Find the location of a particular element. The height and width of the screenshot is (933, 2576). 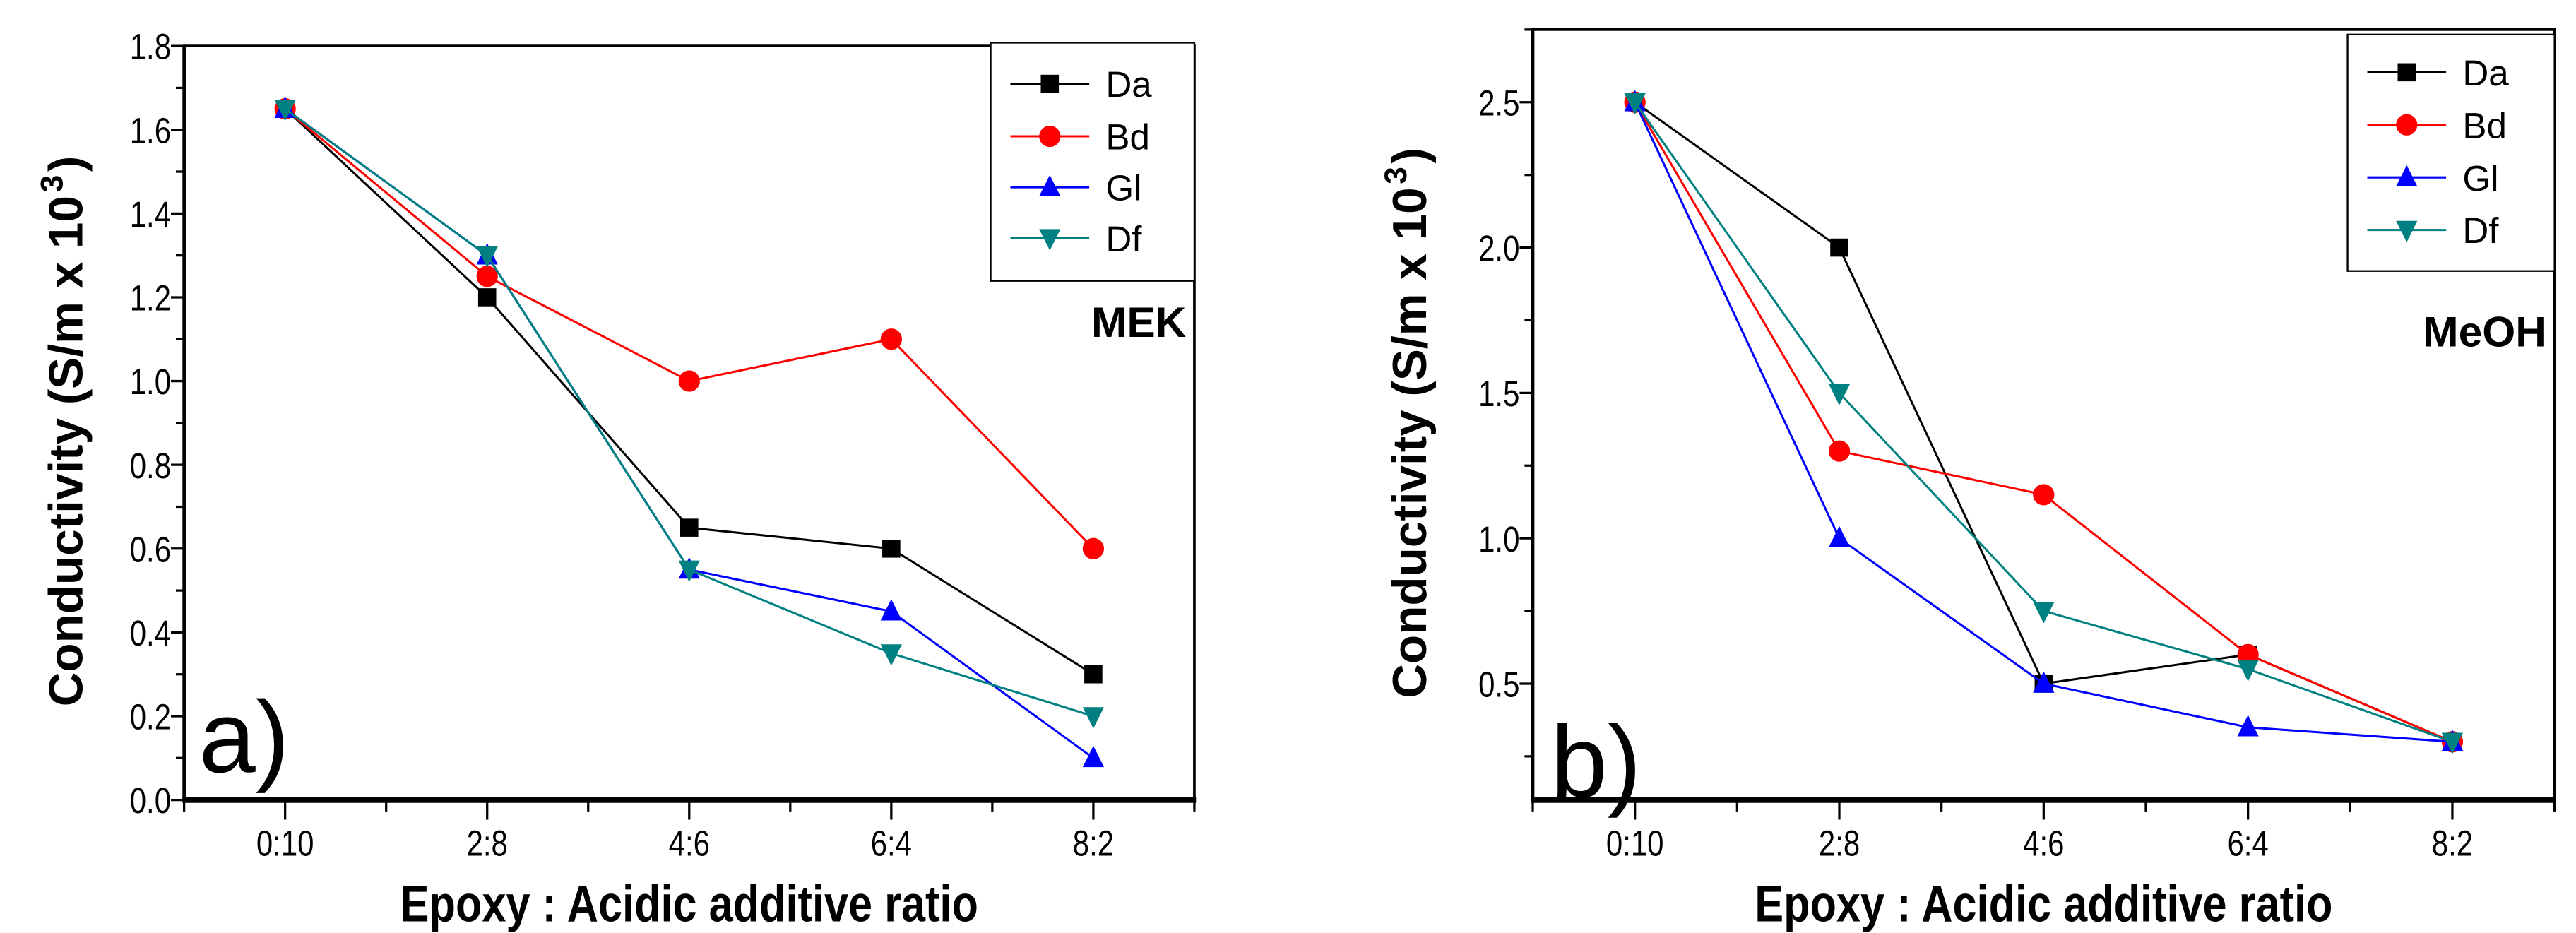

y-tick-label: 0.2 is located at coordinates (150, 717).